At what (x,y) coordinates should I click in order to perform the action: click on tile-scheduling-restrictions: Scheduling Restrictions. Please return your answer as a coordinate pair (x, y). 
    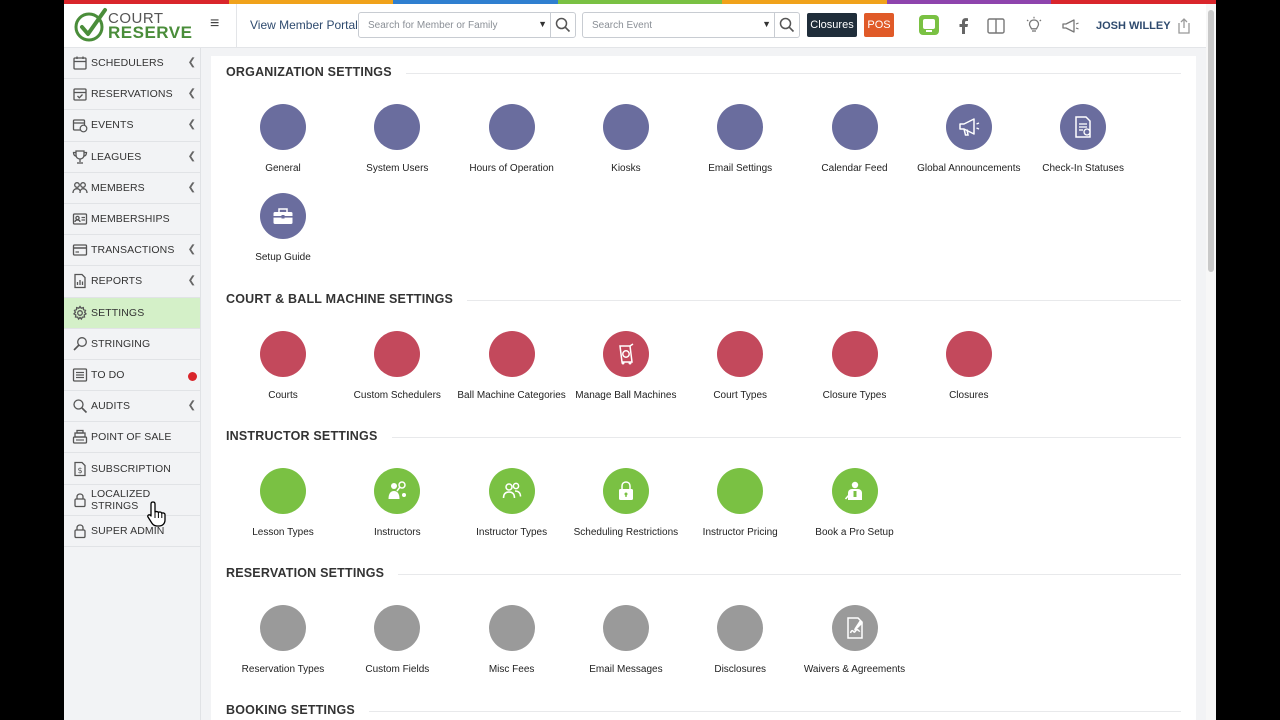
    Looking at the image, I should click on (626, 503).